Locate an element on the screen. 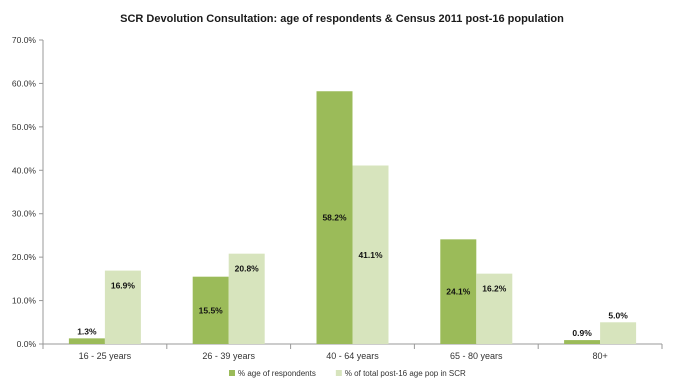  y-tick-label: 10.0% is located at coordinates (24, 301).